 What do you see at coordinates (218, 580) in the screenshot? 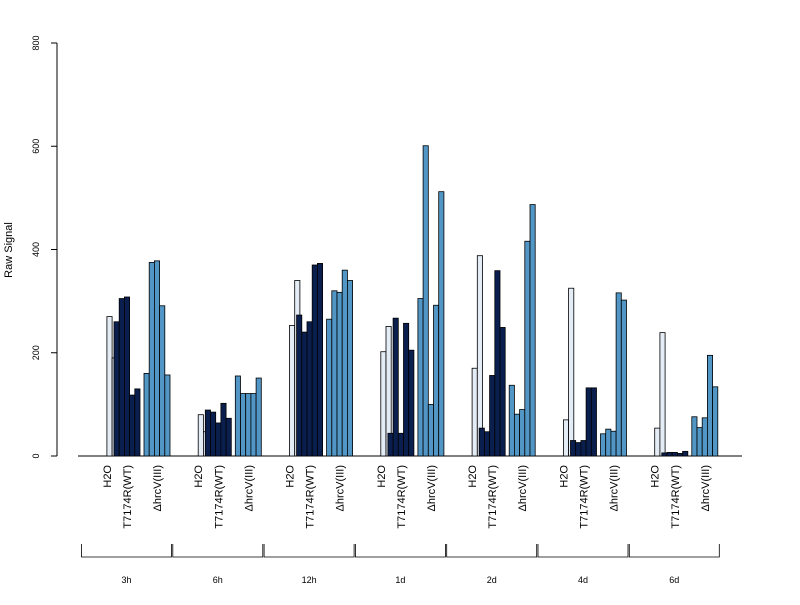
I see `group-label: 6h` at bounding box center [218, 580].